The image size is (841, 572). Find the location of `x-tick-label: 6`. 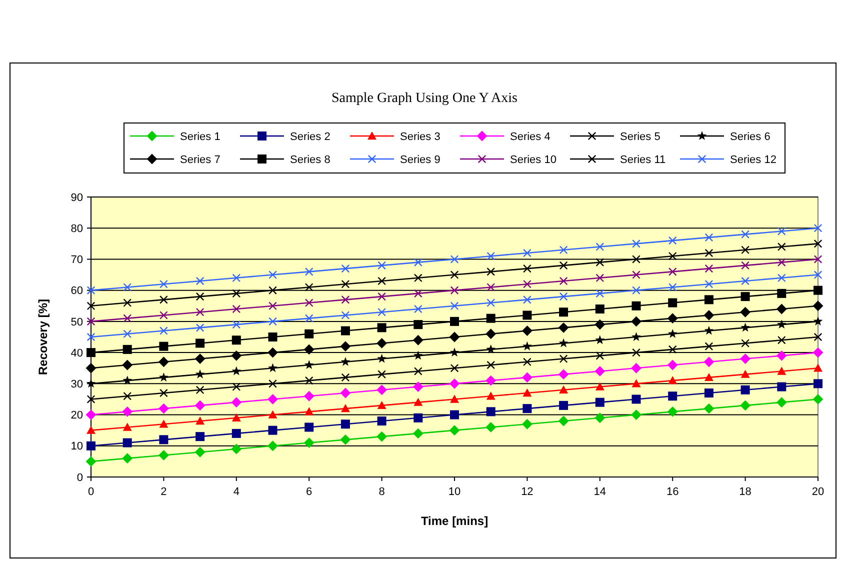

x-tick-label: 6 is located at coordinates (309, 492).